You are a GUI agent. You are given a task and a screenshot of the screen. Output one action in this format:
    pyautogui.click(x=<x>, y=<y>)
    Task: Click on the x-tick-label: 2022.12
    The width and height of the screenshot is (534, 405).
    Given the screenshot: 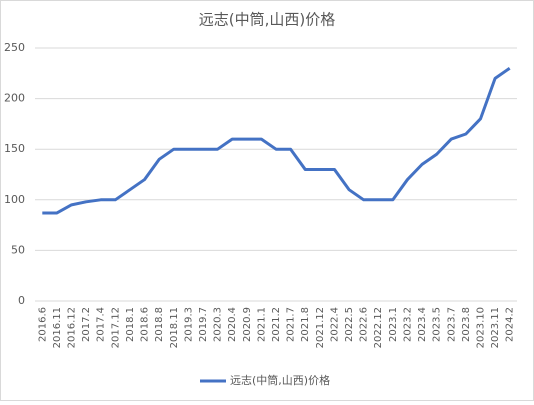 What is the action you would take?
    pyautogui.click(x=378, y=327)
    